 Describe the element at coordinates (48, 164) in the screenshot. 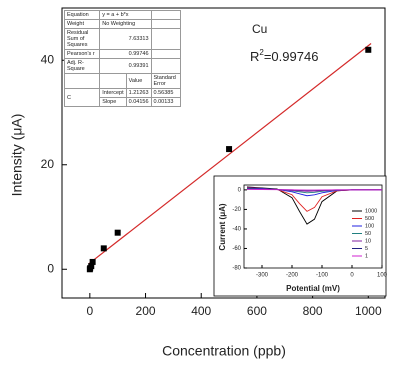

I see `y-tick-label: 20` at that location.